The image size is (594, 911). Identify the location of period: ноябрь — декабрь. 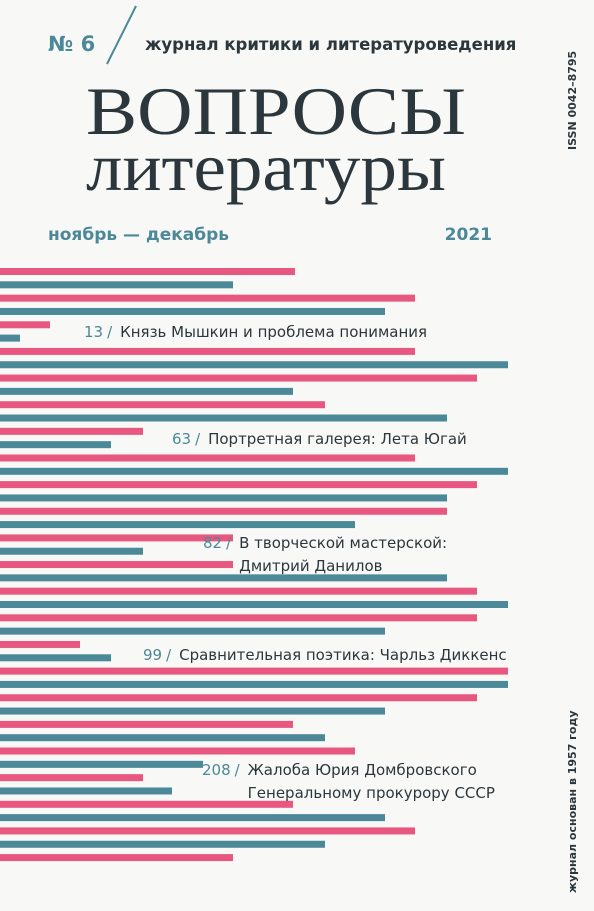
(138, 235).